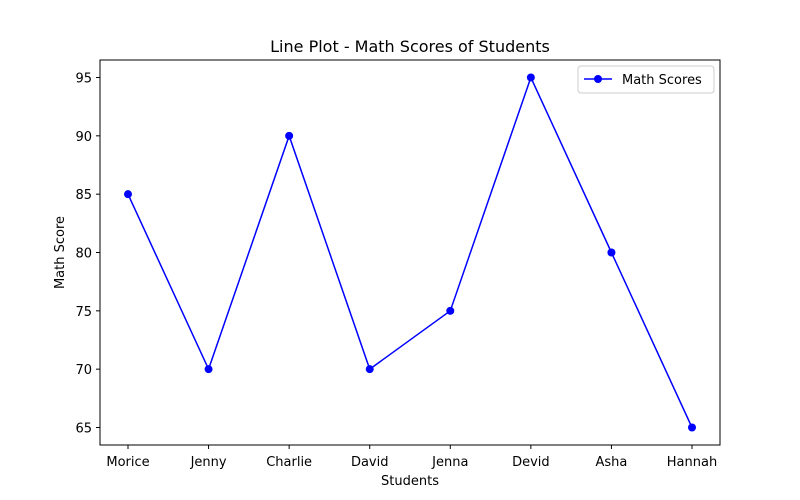 The image size is (800, 500). I want to click on x-tick-label: Jenny, so click(208, 462).